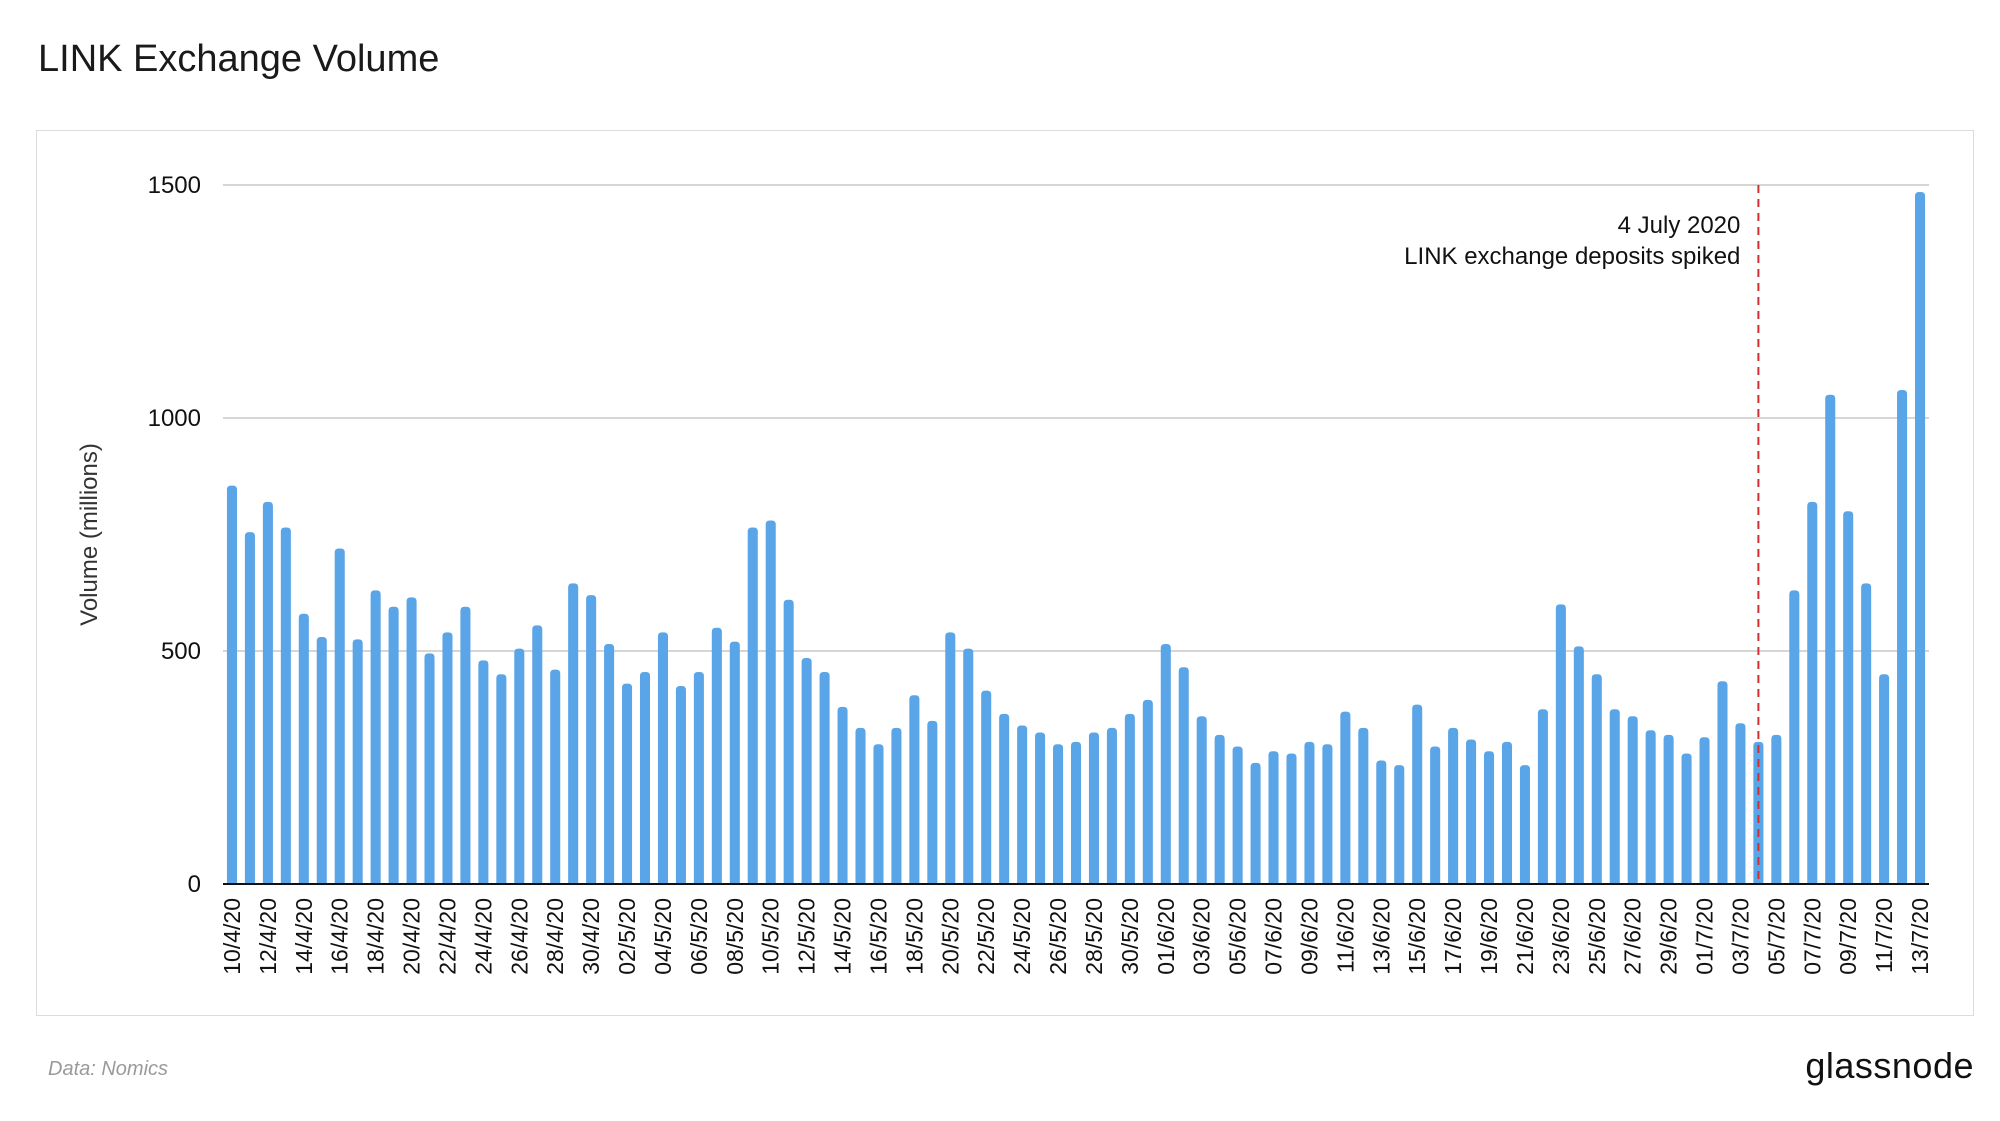 The height and width of the screenshot is (1121, 2000). Describe the element at coordinates (376, 936) in the screenshot. I see `x-tick-label: 18/4/20` at that location.